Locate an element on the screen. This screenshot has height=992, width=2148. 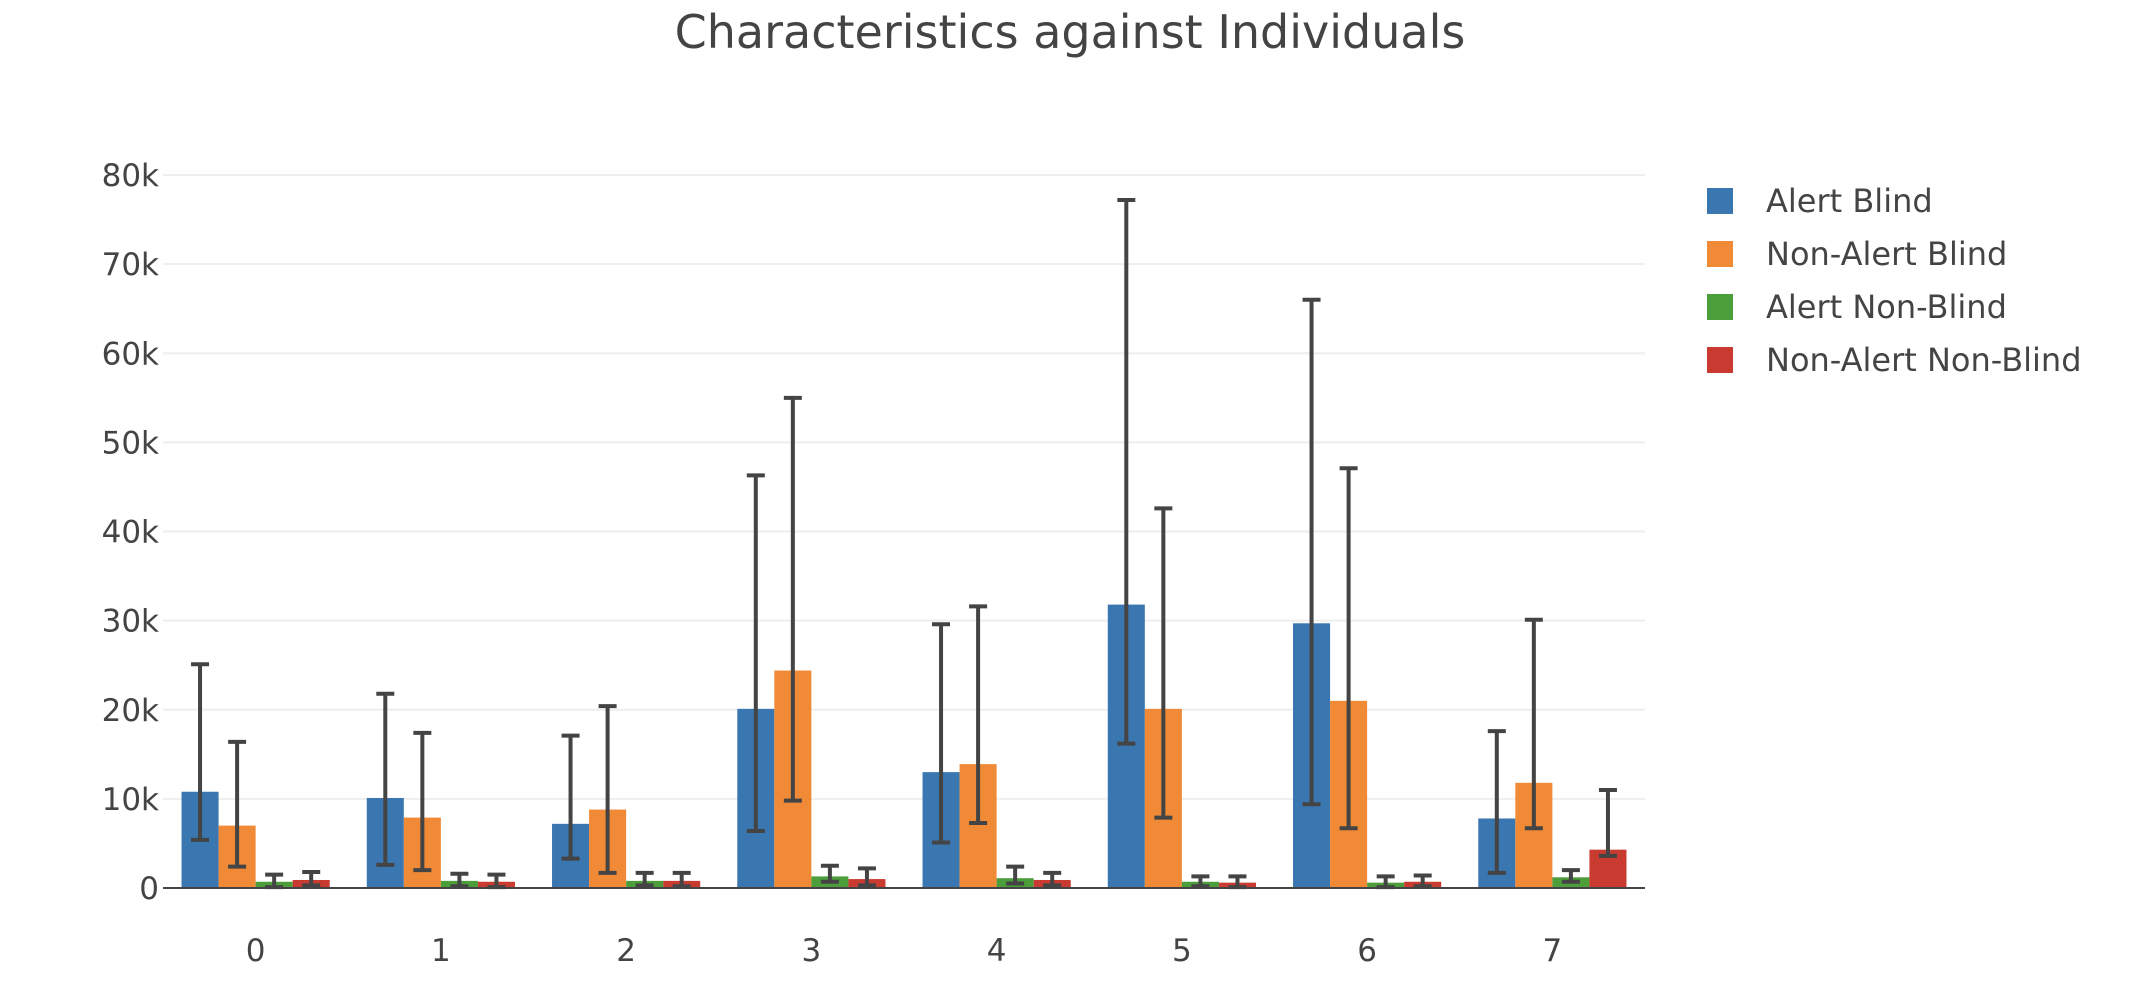
y-tick-label: 30k is located at coordinates (130, 622).